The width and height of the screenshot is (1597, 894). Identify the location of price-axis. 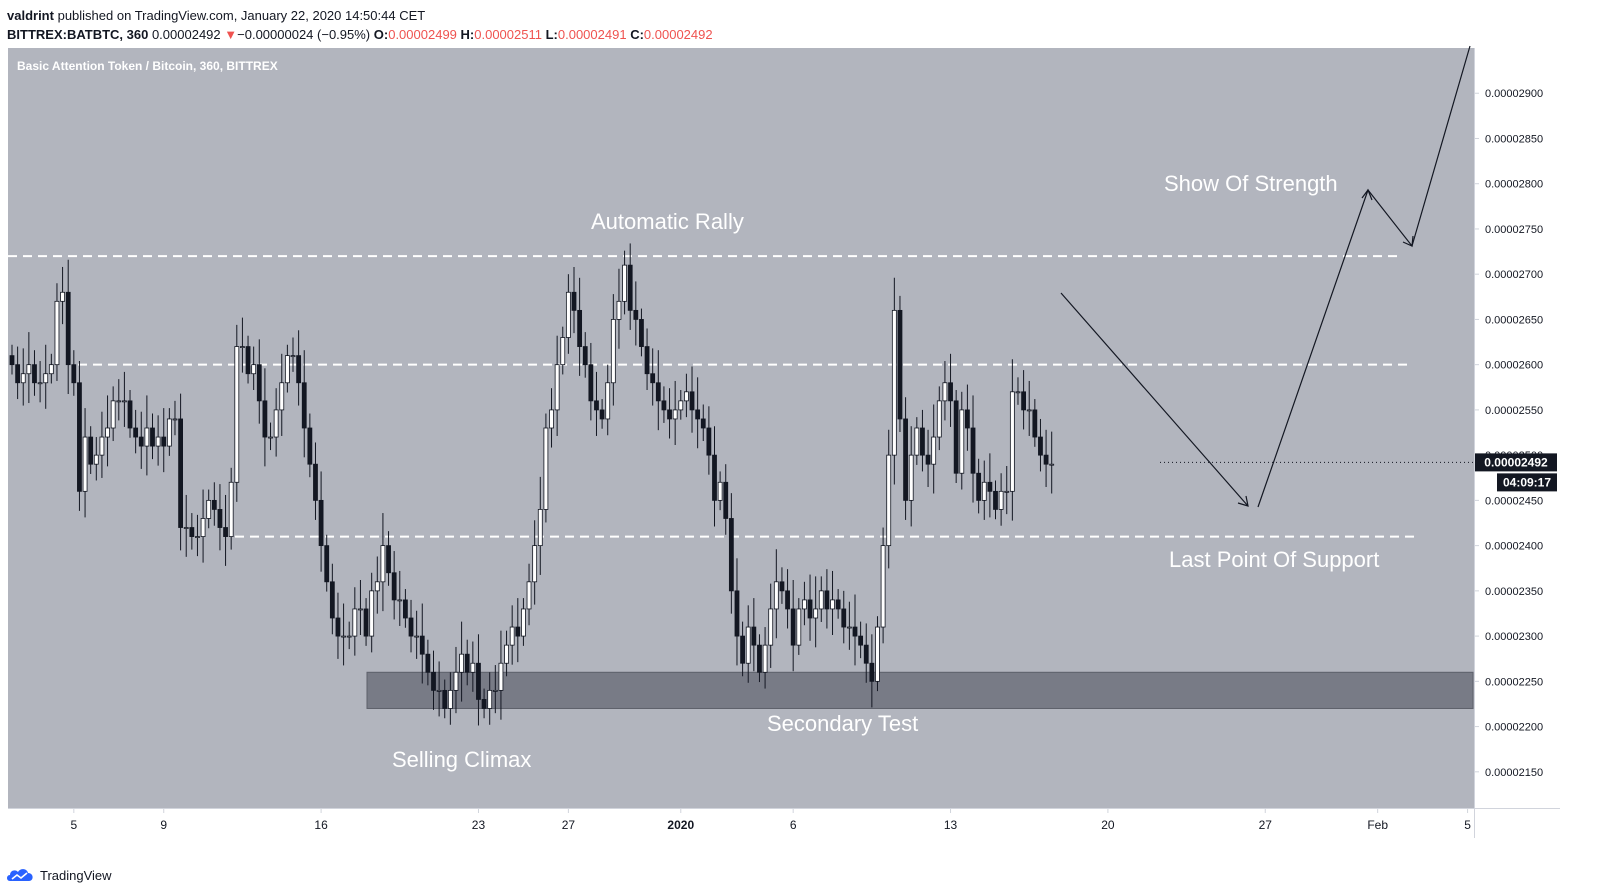
(1517, 443).